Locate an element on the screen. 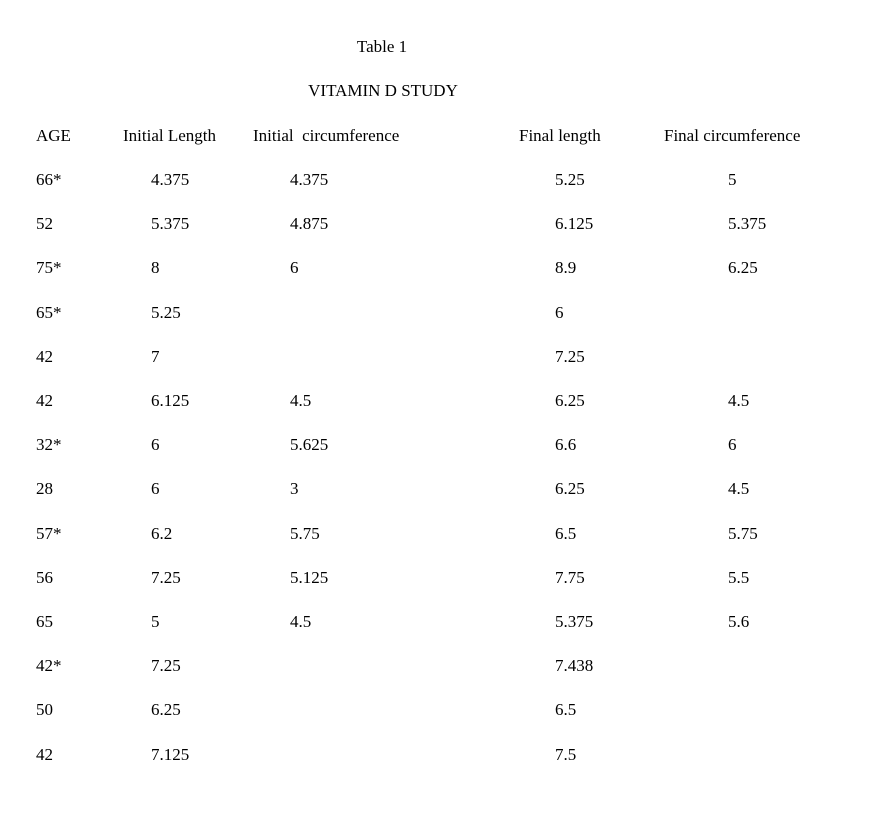 Image resolution: width=874 pixels, height=816 pixels. cell-initial-circumference: 6 is located at coordinates (294, 268).